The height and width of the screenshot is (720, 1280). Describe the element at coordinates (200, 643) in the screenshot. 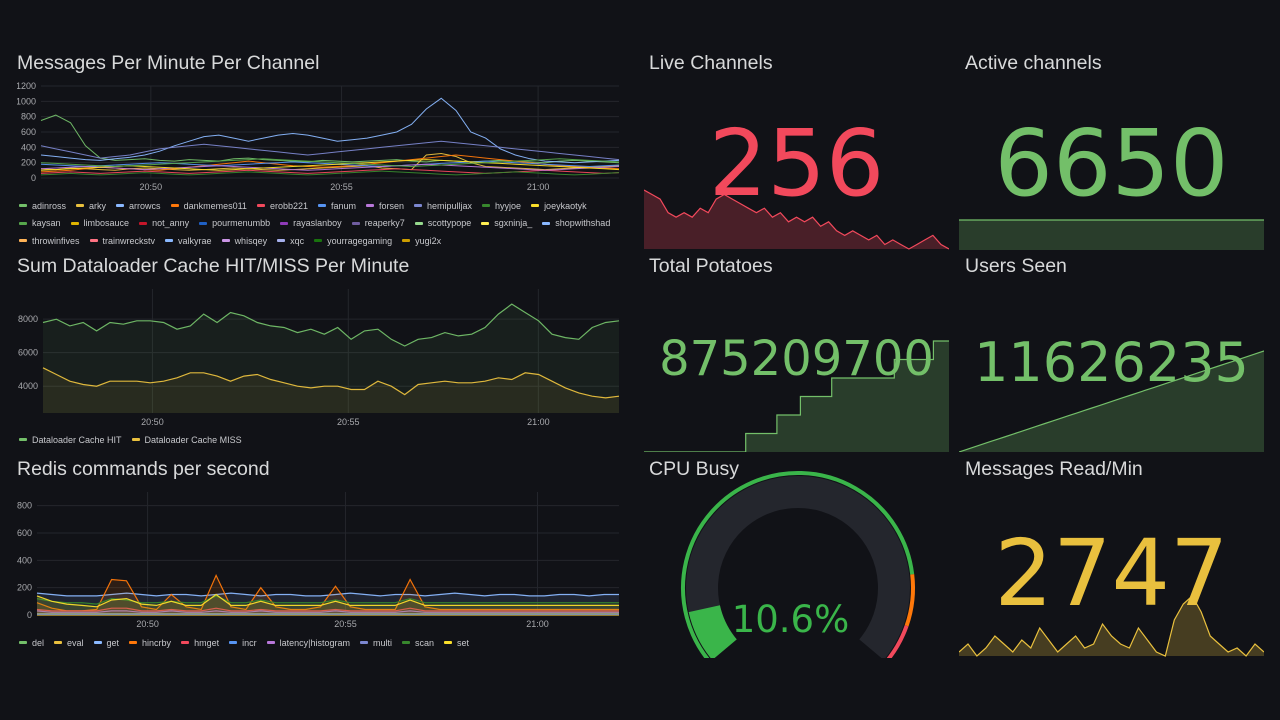

I see `legend-item: hmget` at that location.